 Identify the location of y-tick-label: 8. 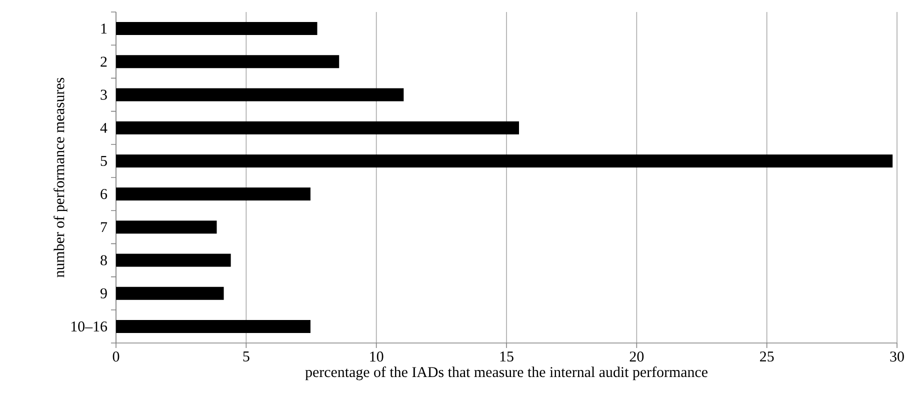
(103, 260).